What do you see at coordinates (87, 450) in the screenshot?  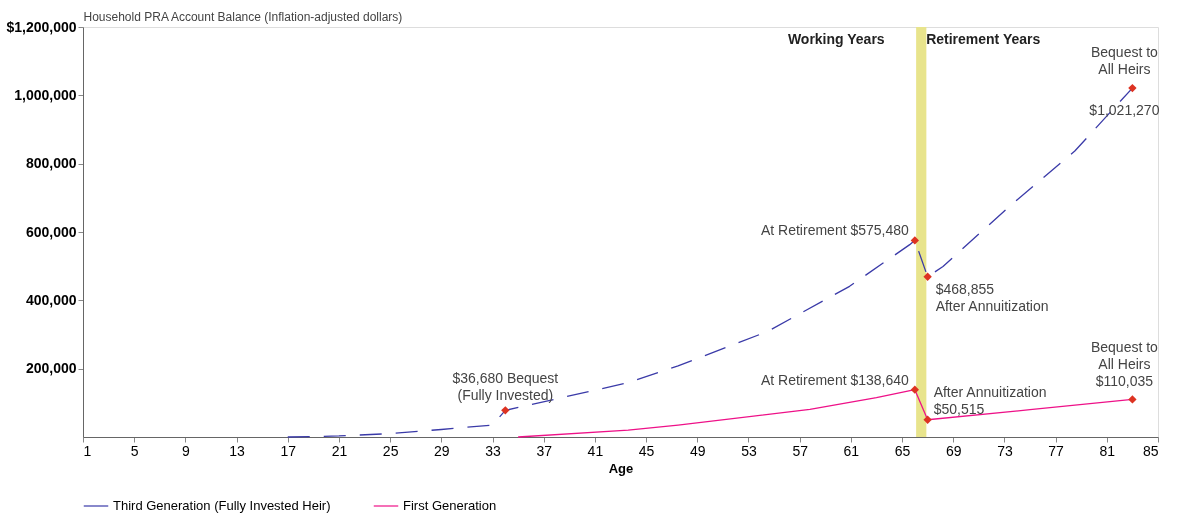 I see `x-tick-label: 1` at bounding box center [87, 450].